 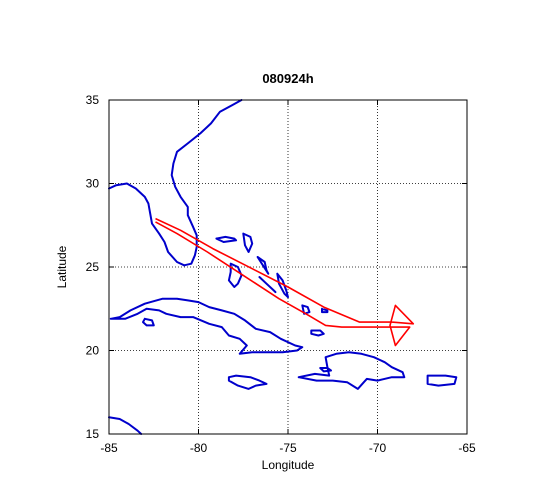 I want to click on coastline-mayaguana, so click(x=325, y=310).